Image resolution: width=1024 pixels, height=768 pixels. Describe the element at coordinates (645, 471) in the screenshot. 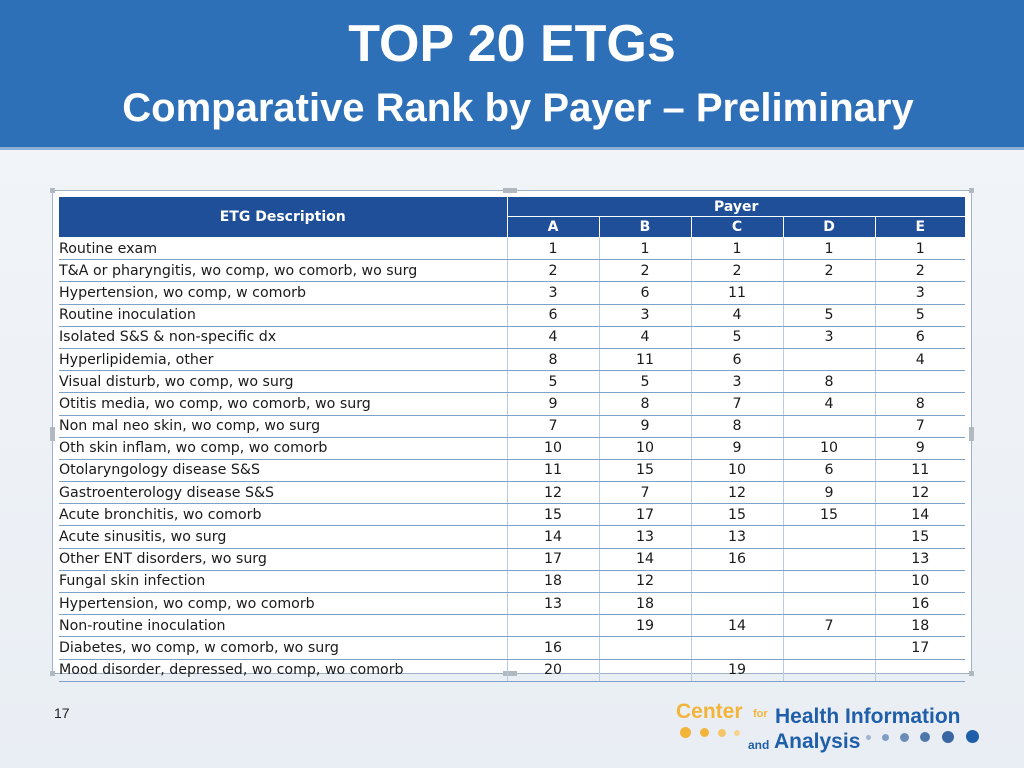

I see `rank-cell-payer-b: 15` at that location.